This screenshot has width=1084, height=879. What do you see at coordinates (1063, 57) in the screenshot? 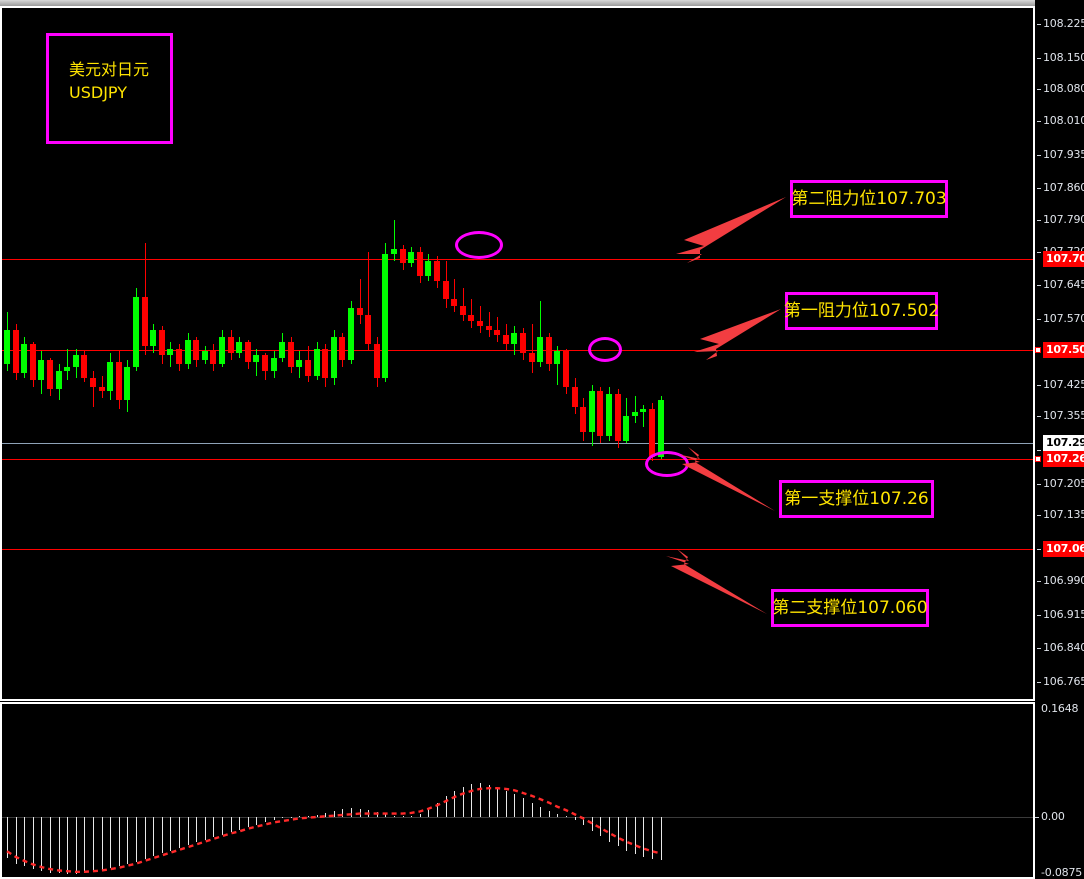
I see `price-tick-label: 108.150` at bounding box center [1063, 57].